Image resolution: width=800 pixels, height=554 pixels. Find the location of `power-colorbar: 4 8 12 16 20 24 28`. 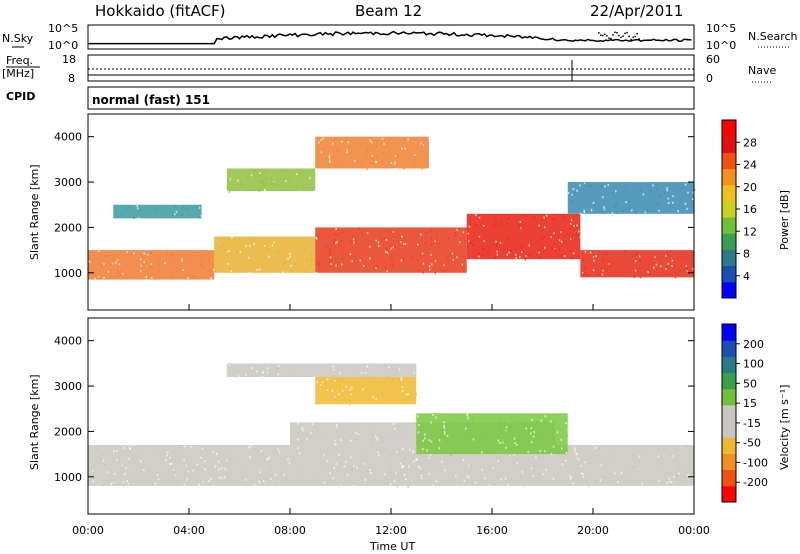

power-colorbar: 4 8 12 16 20 24 28 is located at coordinates (739, 209).